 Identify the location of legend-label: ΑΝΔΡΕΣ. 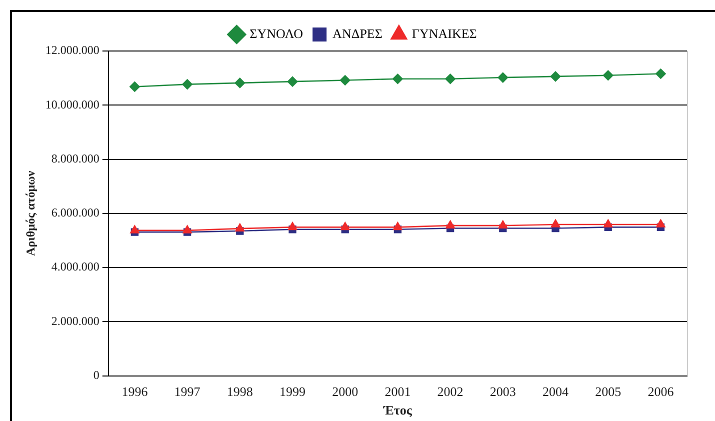
(357, 33).